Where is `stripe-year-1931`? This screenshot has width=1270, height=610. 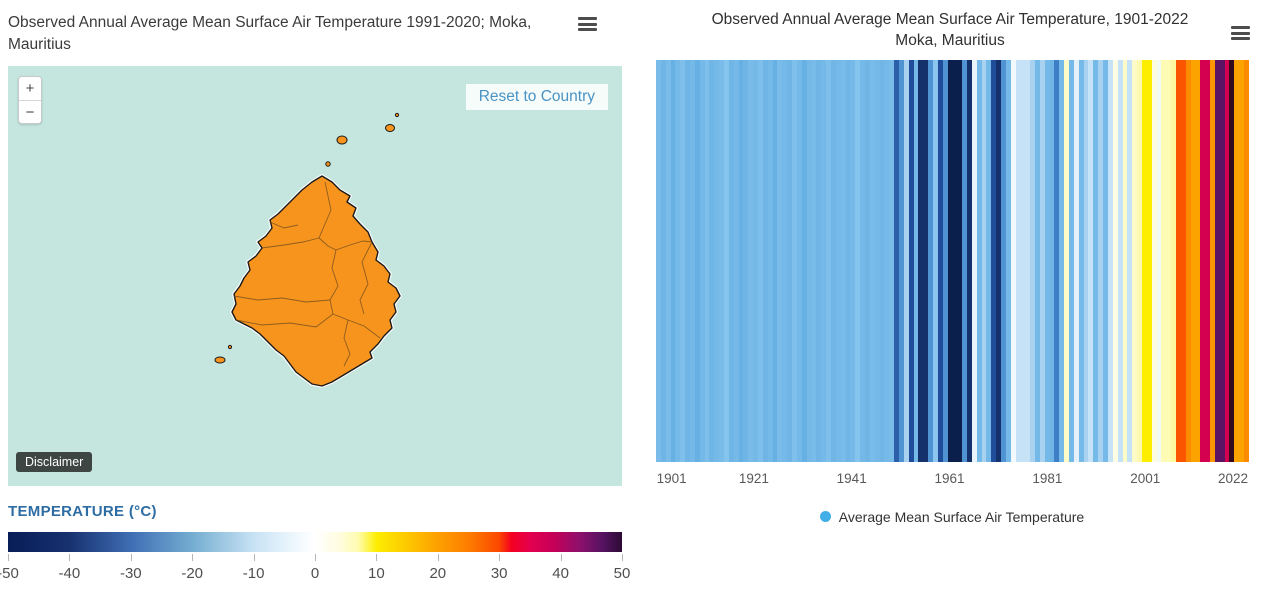
stripe-year-1931 is located at coordinates (804, 260).